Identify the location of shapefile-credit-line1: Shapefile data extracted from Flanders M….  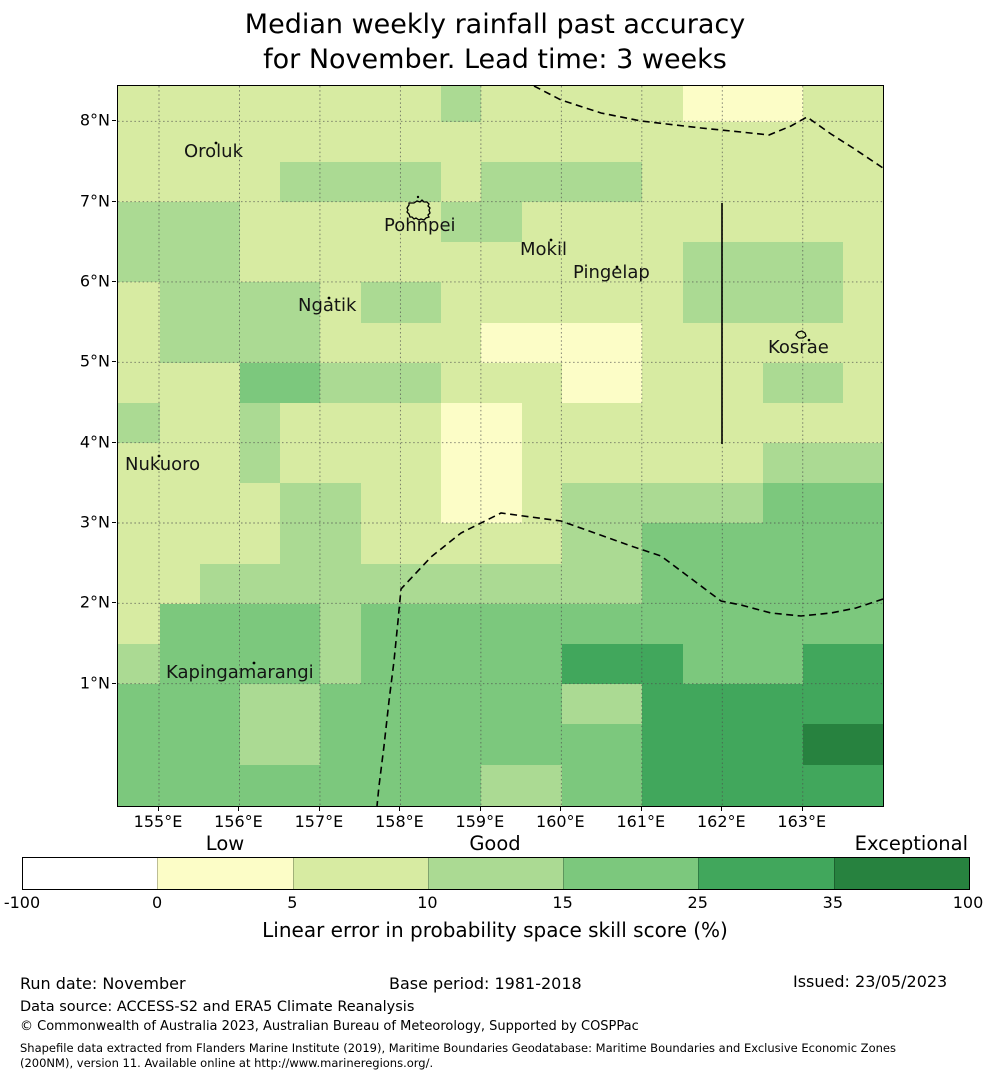
(458, 1048).